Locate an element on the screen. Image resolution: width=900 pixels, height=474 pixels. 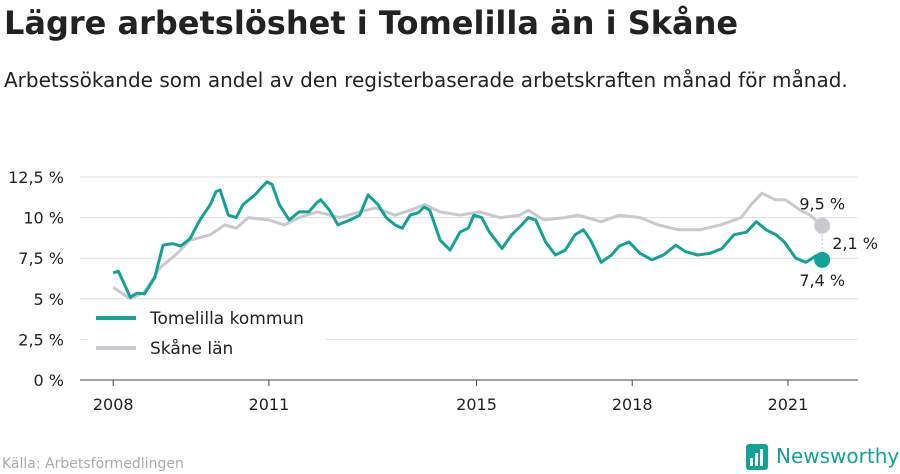
x-tick-label: 2011 is located at coordinates (269, 404).